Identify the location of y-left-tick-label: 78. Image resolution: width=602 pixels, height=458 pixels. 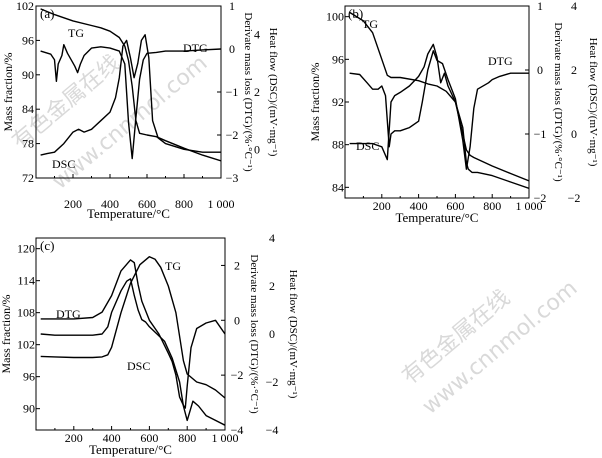
(28, 144).